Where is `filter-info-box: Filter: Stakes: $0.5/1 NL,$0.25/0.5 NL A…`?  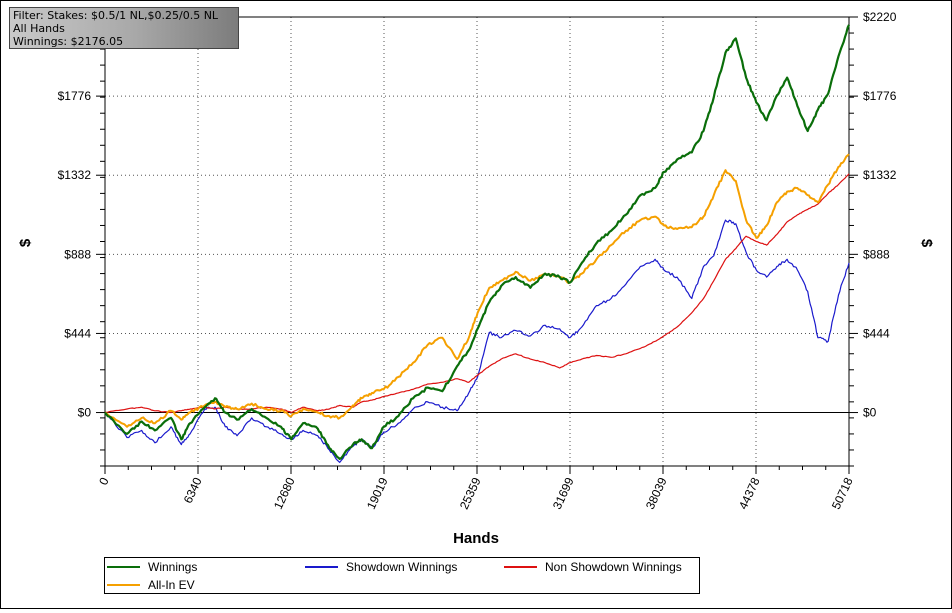 filter-info-box: Filter: Stakes: $0.5/1 NL,$0.25/0.5 NL A… is located at coordinates (124, 28).